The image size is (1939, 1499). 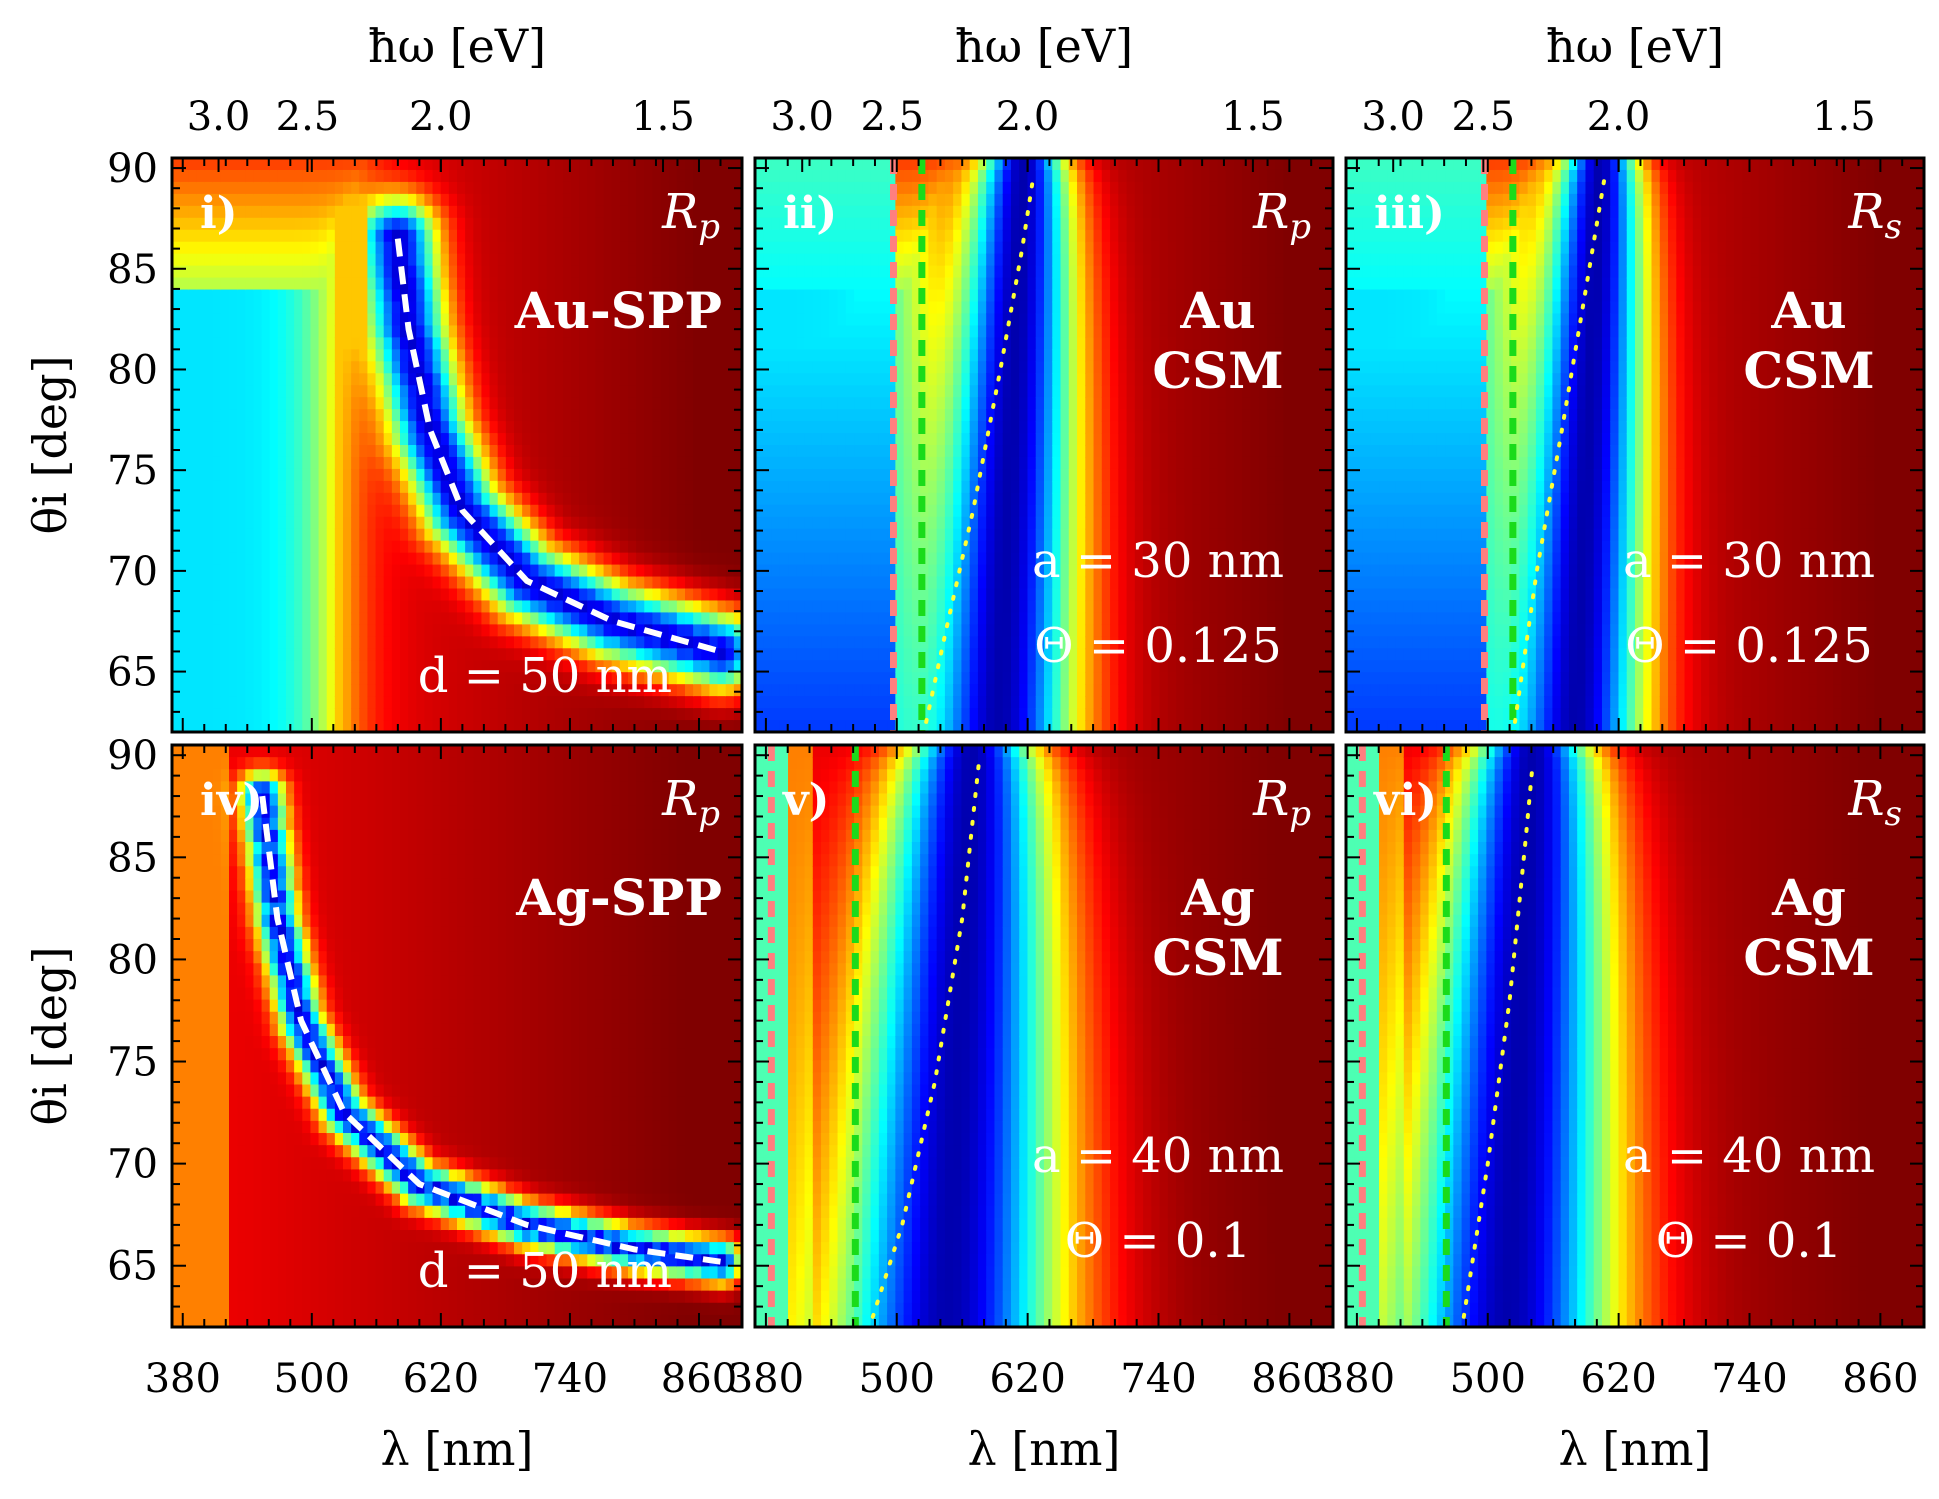 I want to click on y-tick-label: 85, so click(x=132, y=270).